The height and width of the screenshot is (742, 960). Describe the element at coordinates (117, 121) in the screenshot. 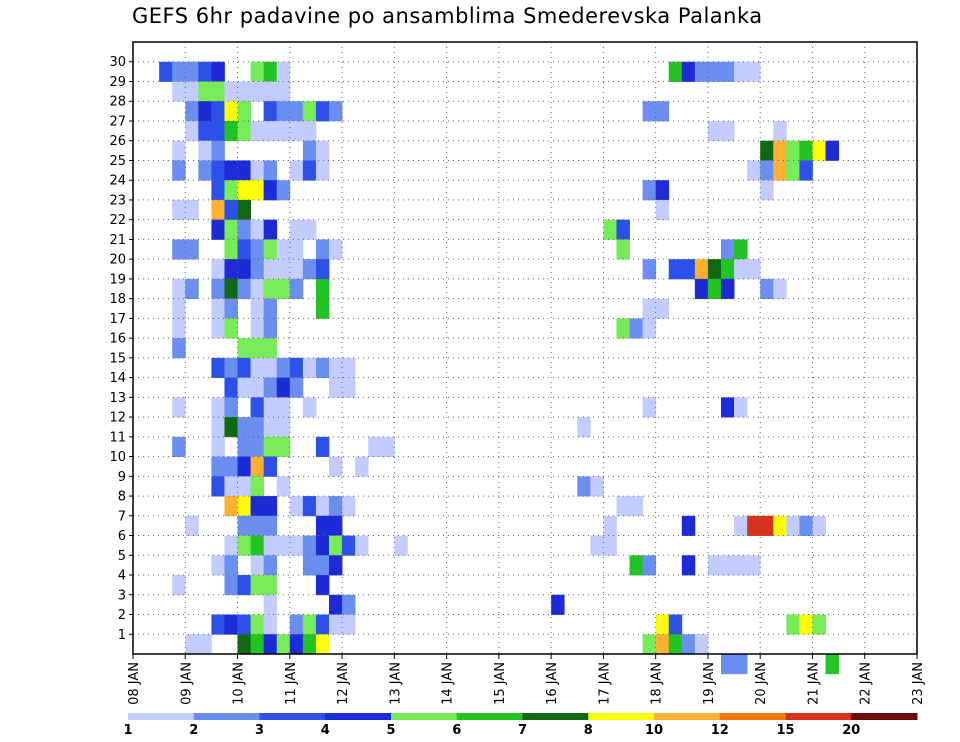

I see `y-tick-label: 27` at that location.